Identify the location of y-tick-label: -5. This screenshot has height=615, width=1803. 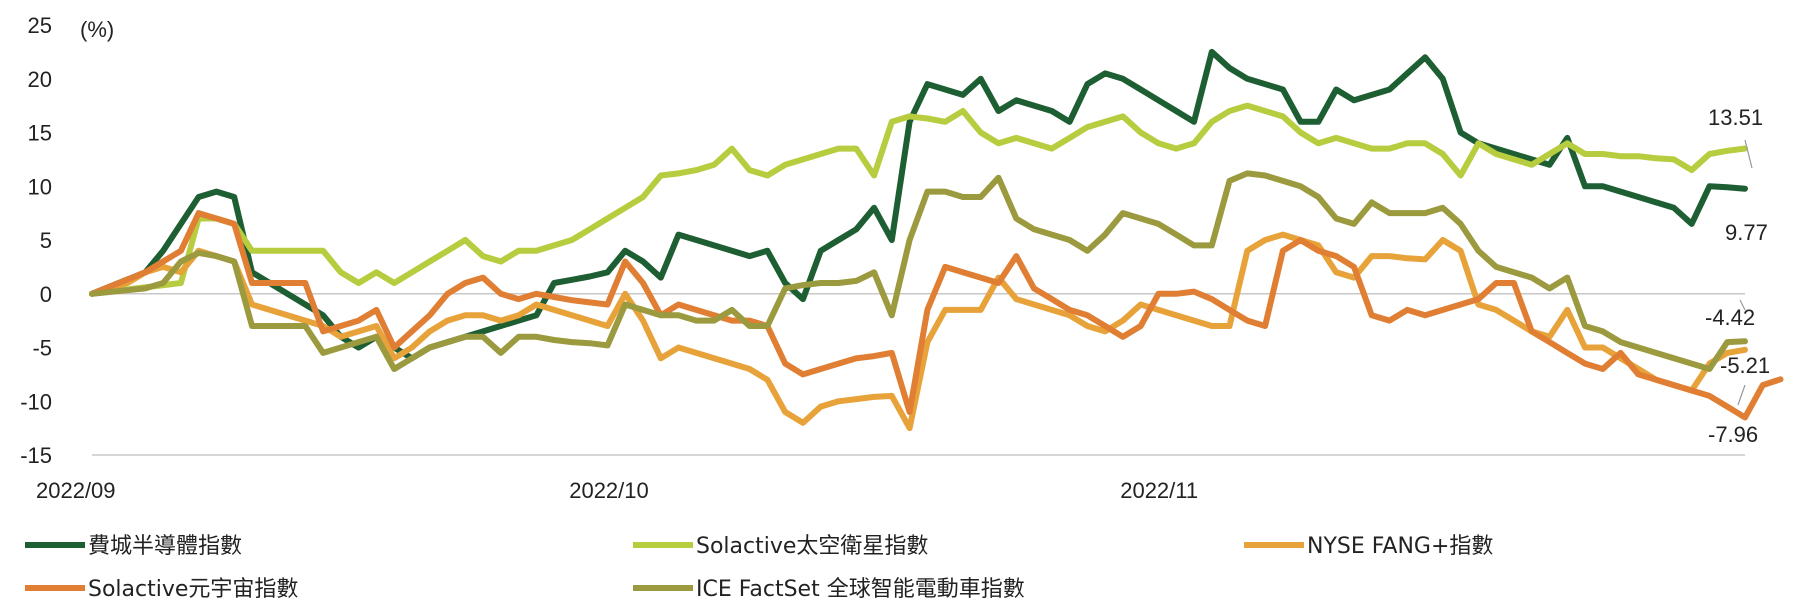
(42, 348).